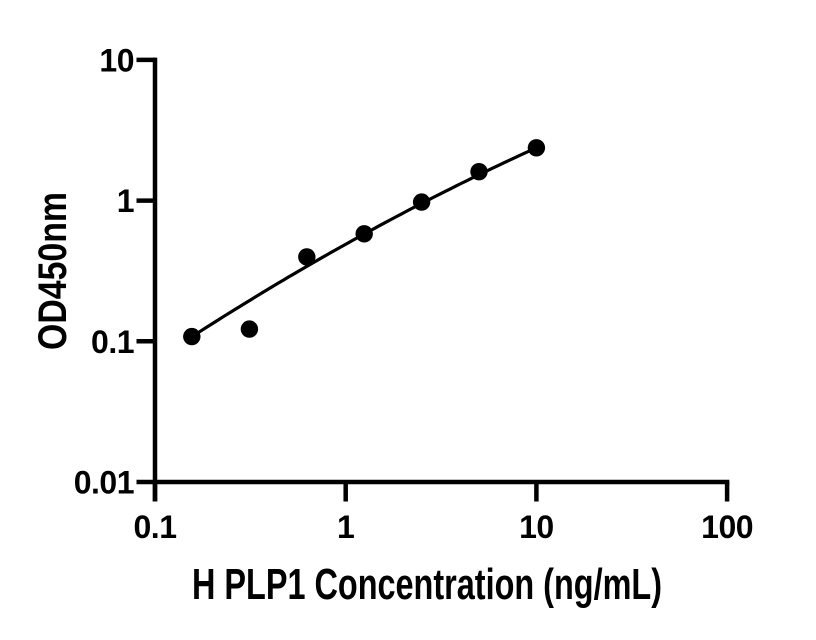  Describe the element at coordinates (104, 271) in the screenshot. I see `y-tick-labels: 0.01 0.1 1 10` at that location.